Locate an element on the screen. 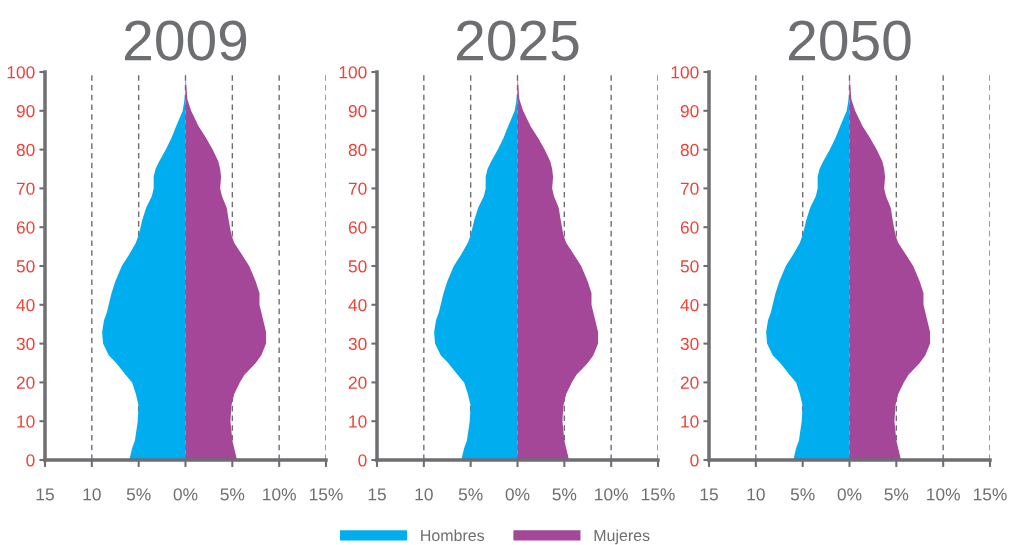 This screenshot has width=1021, height=545. legend-label: Hombres is located at coordinates (453, 535).